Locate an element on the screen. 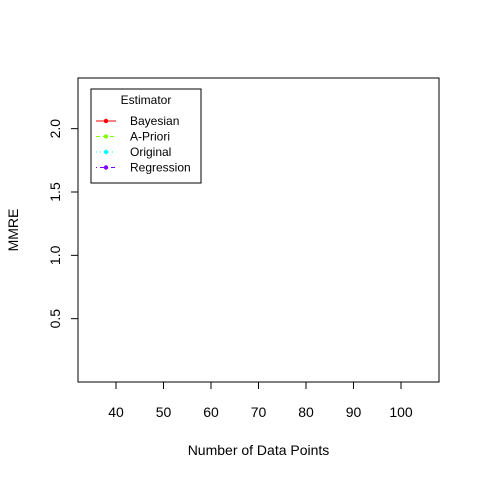 The height and width of the screenshot is (480, 480). legend-entry: Regression is located at coordinates (143, 168).